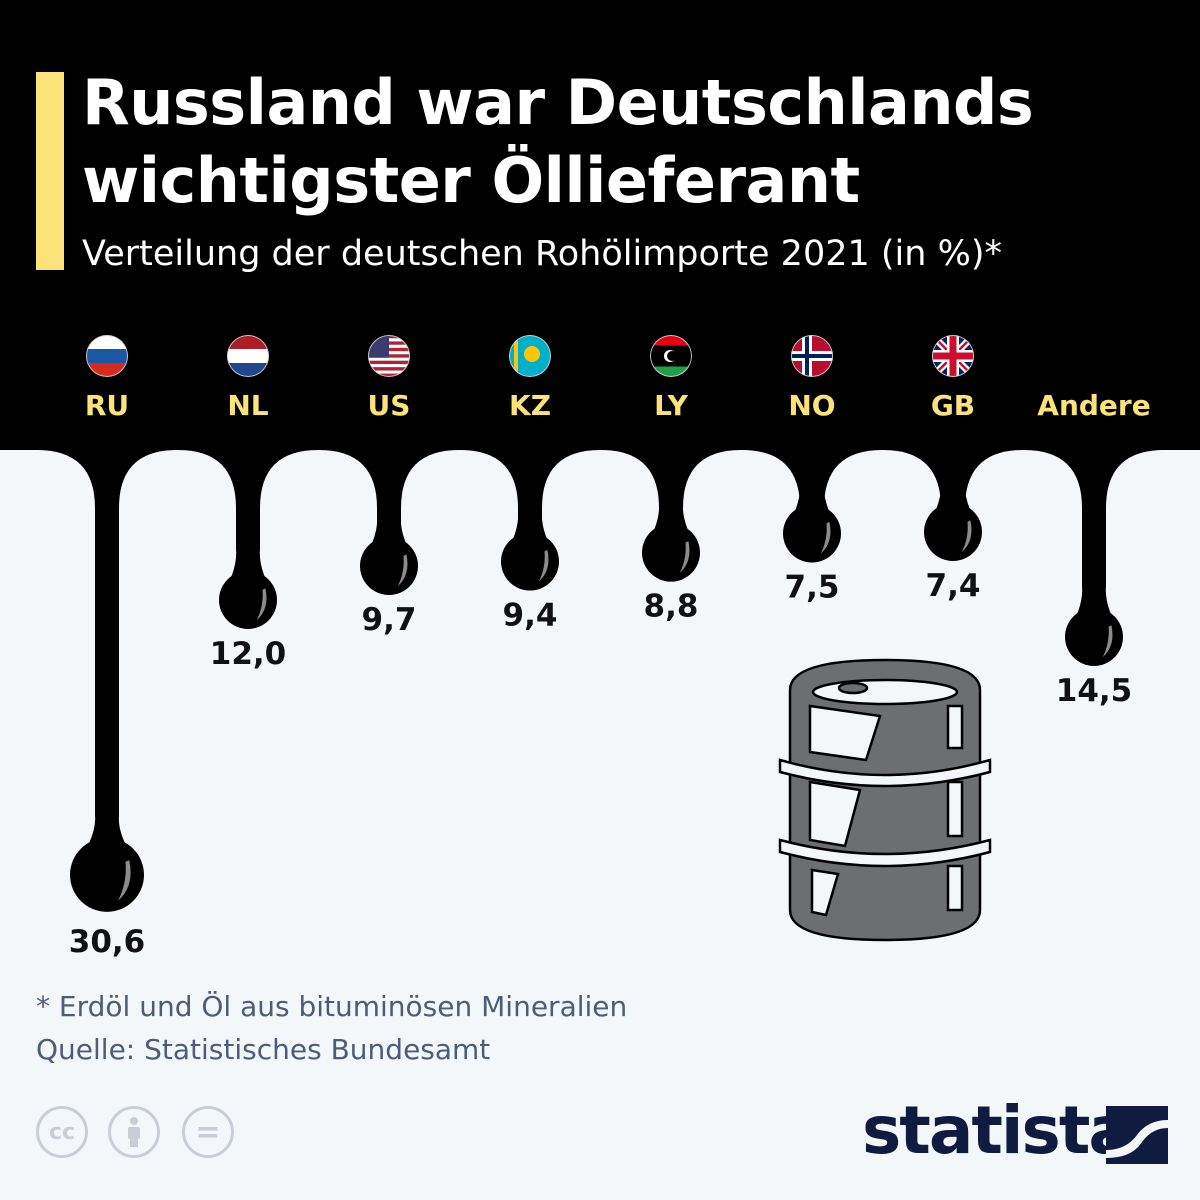 The image size is (1200, 1200). I want to click on libya-flag, so click(671, 356).